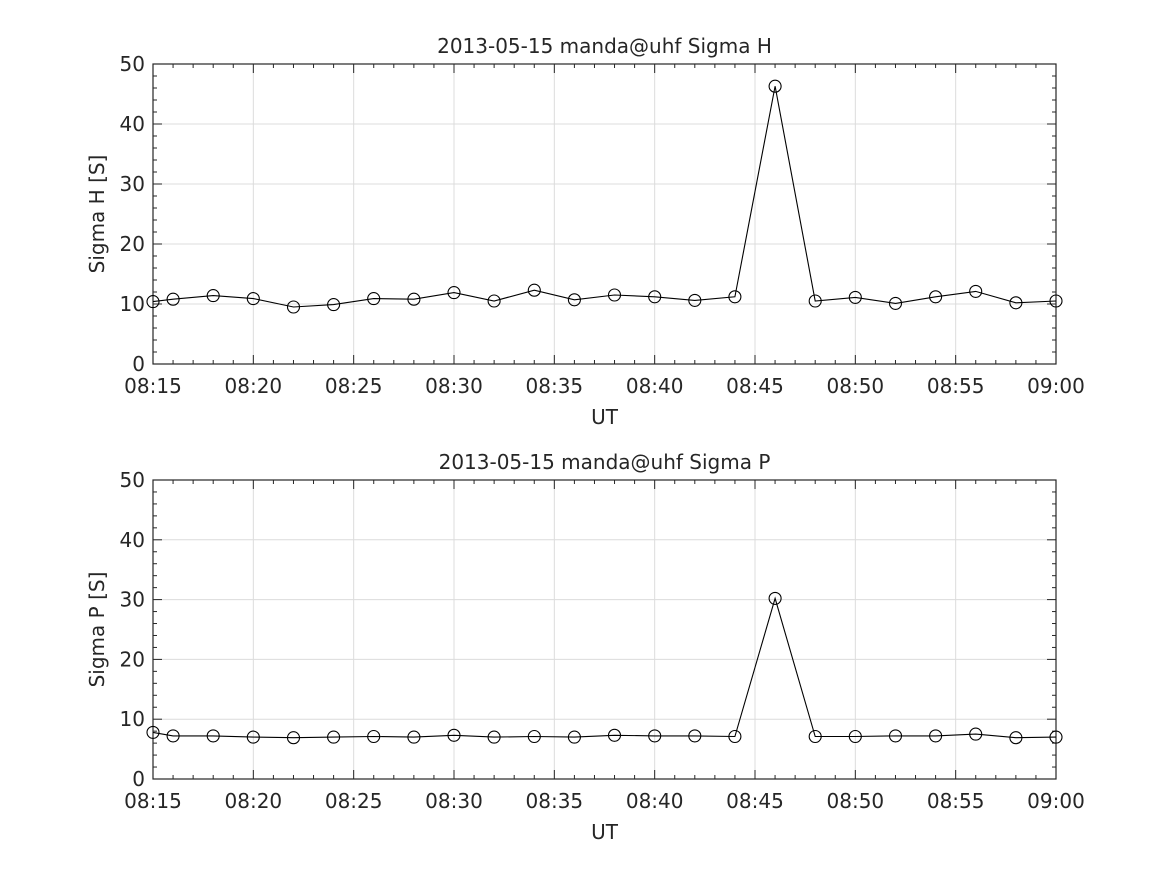 The width and height of the screenshot is (1167, 875). I want to click on sigma-h-x-tick-label: 08:40, so click(655, 386).